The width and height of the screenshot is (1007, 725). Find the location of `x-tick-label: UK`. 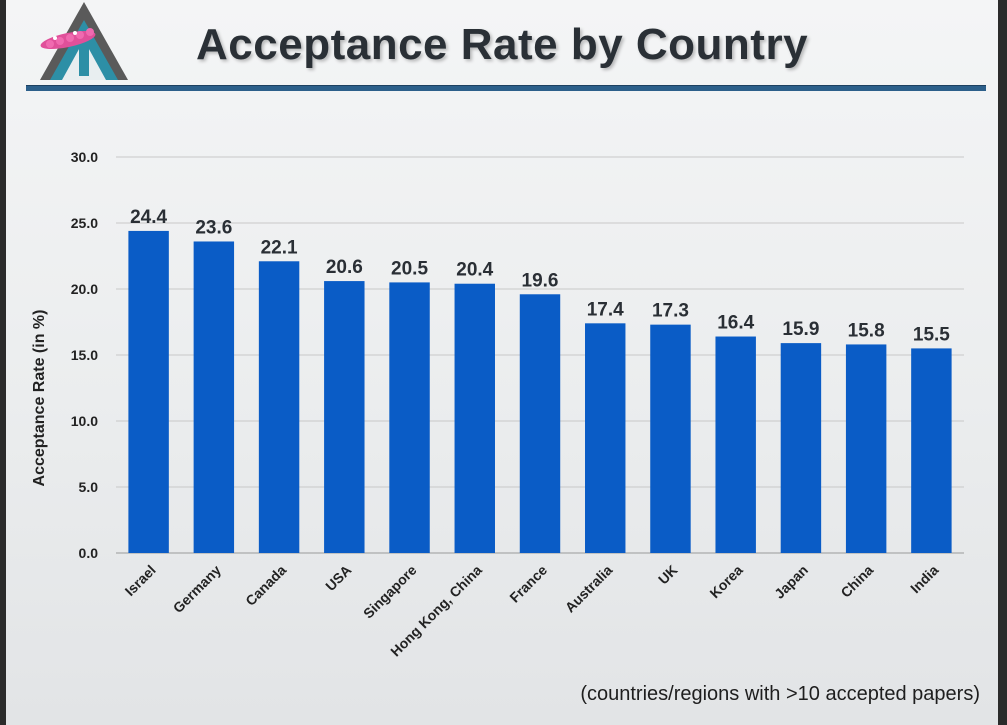

x-tick-label: UK is located at coordinates (668, 575).